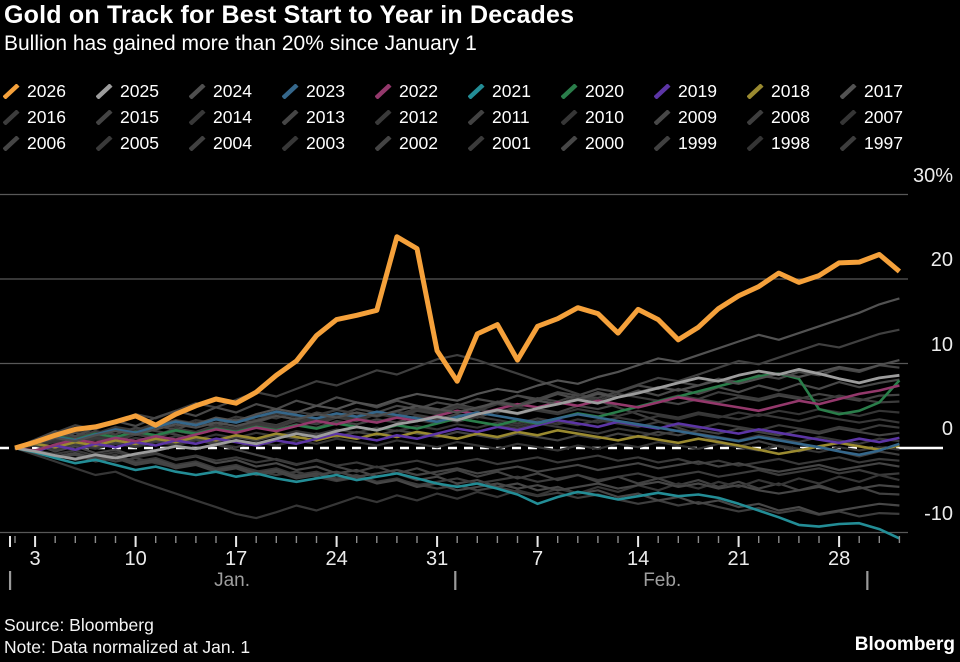 The width and height of the screenshot is (960, 662). I want to click on series-line-2004, so click(457, 461).